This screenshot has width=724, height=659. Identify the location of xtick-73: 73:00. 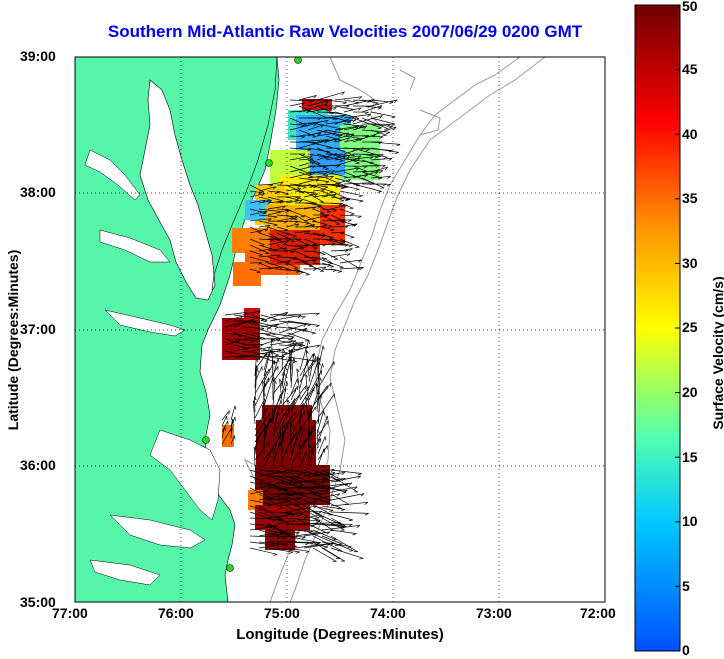
(494, 613).